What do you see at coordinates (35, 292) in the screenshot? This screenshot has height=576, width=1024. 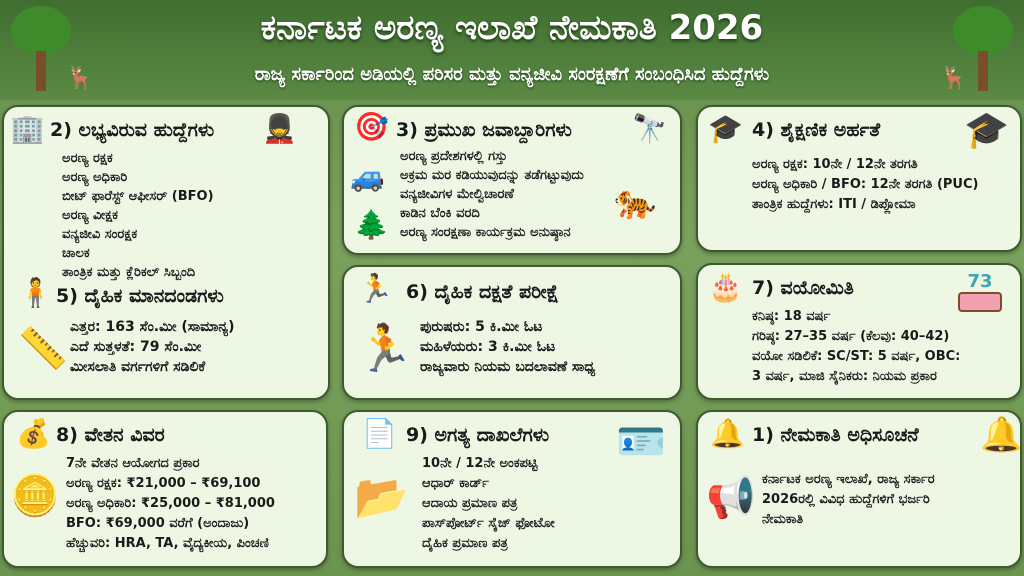 I see `person-icon: 🧍` at bounding box center [35, 292].